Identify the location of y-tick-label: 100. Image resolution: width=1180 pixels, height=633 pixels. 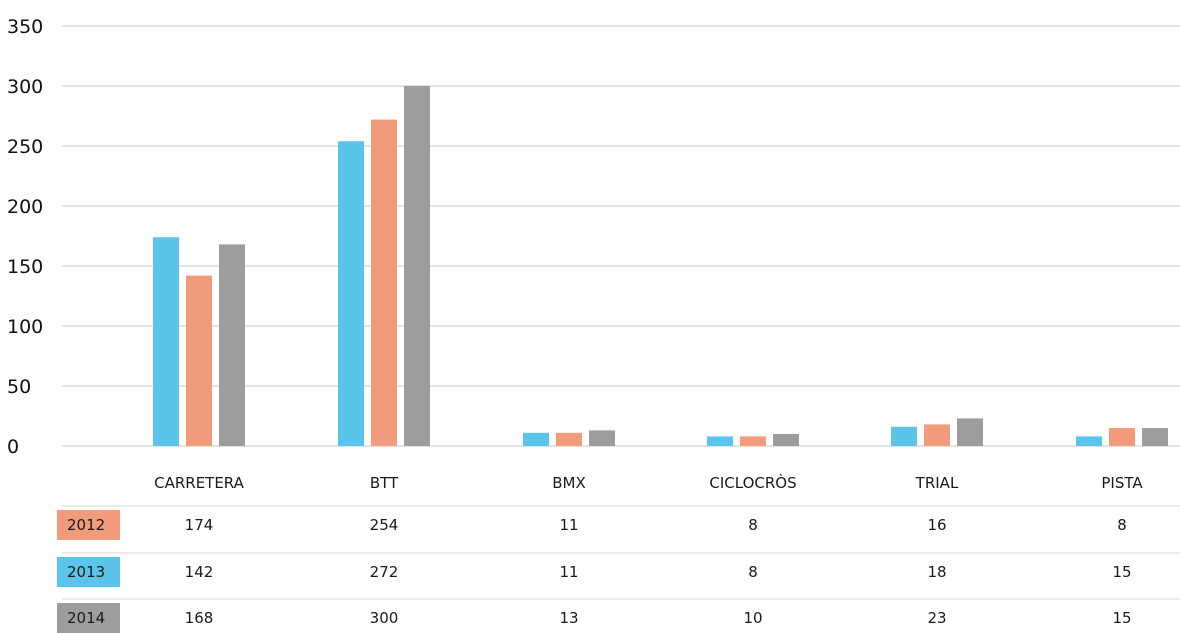
(25, 327).